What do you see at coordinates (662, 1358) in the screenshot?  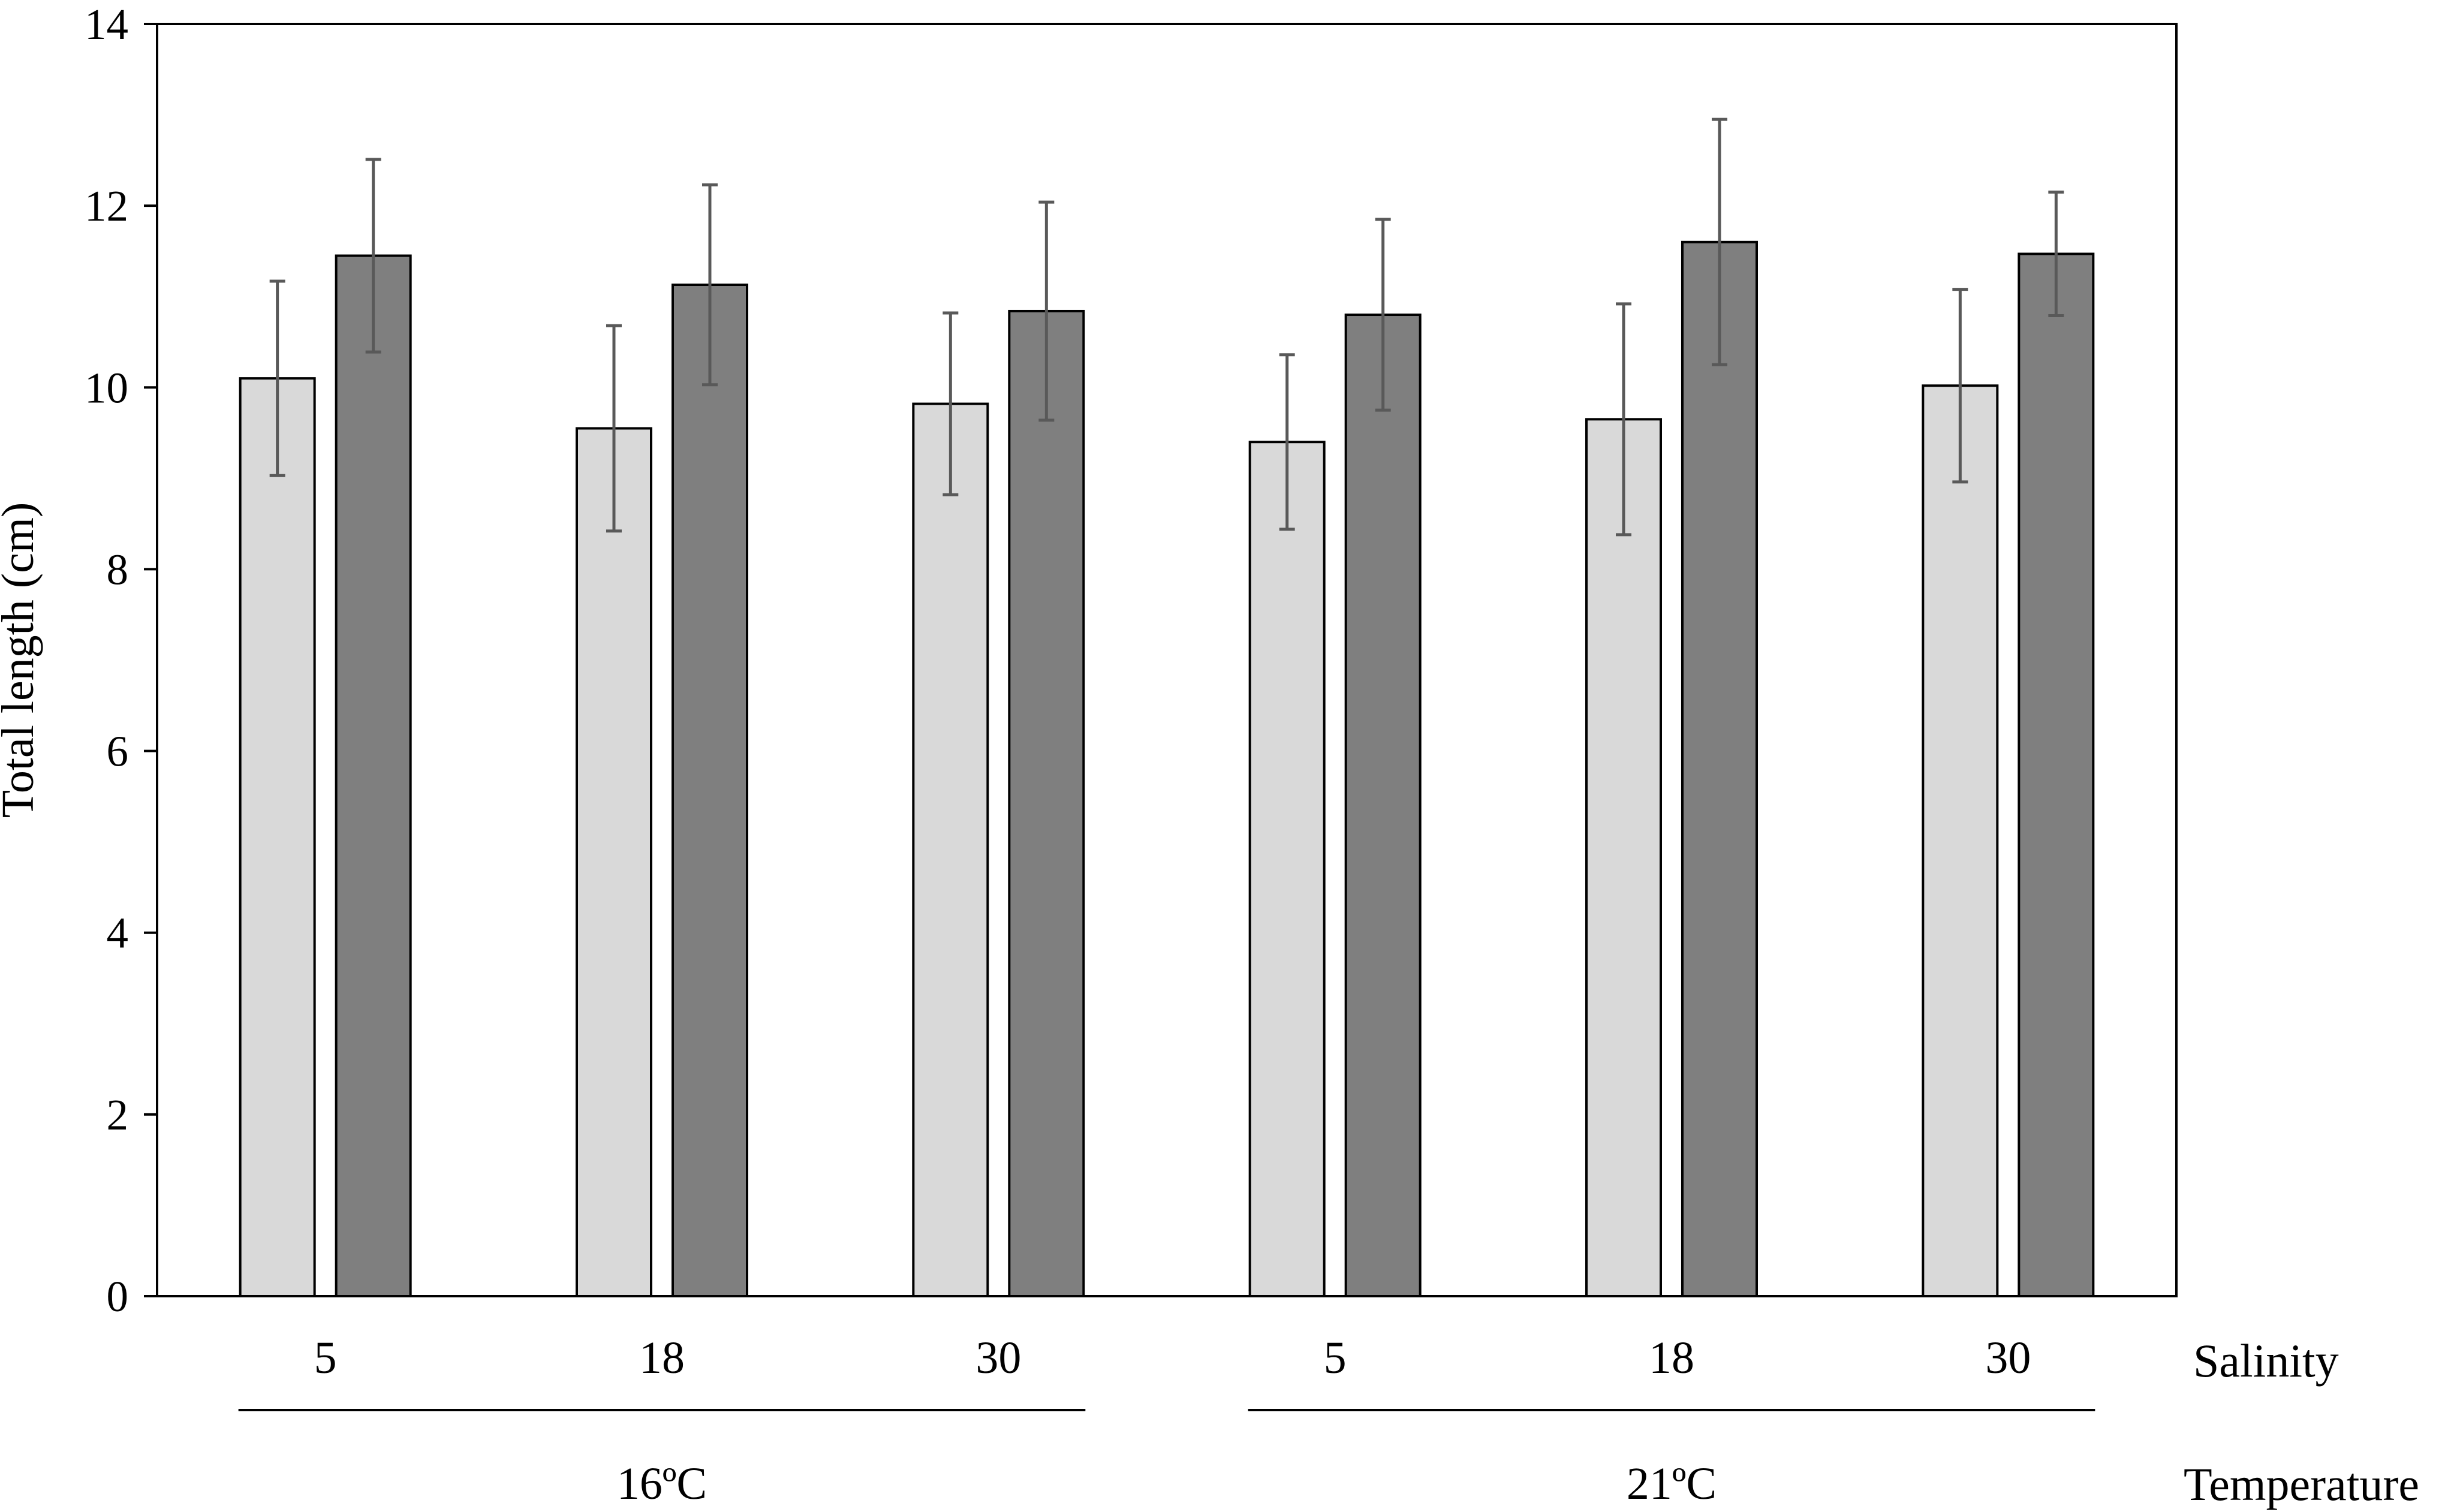 I see `salinity-label-2: 18` at bounding box center [662, 1358].